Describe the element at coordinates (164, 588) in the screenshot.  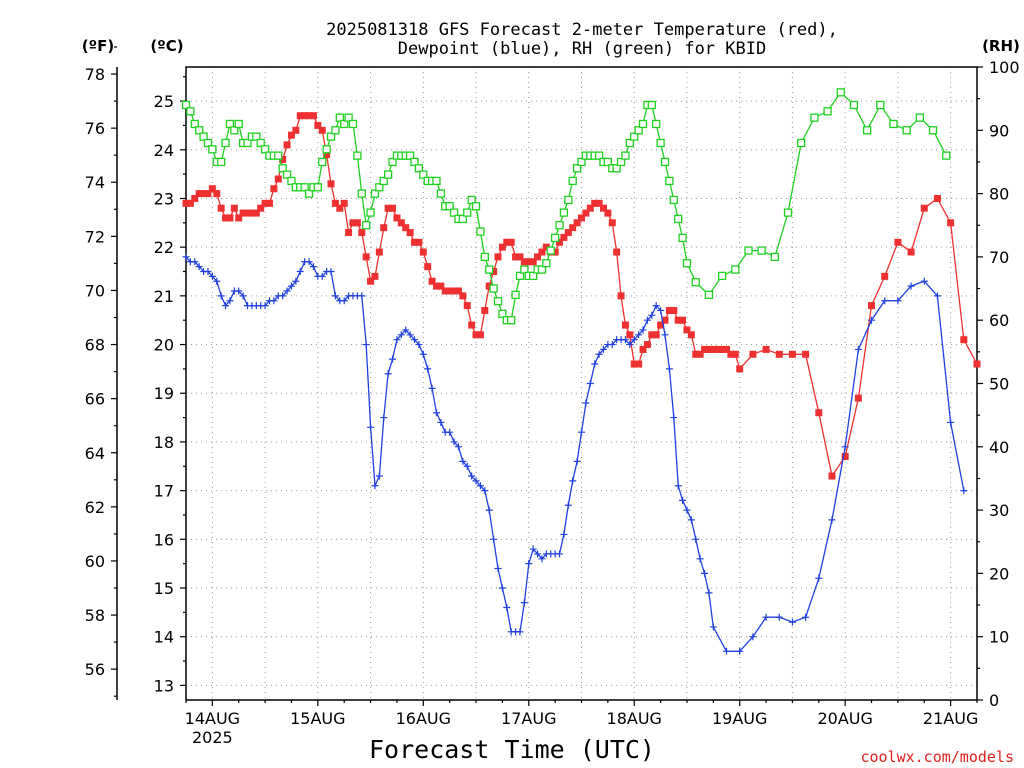
I see `celsius-tick-label: 15` at that location.